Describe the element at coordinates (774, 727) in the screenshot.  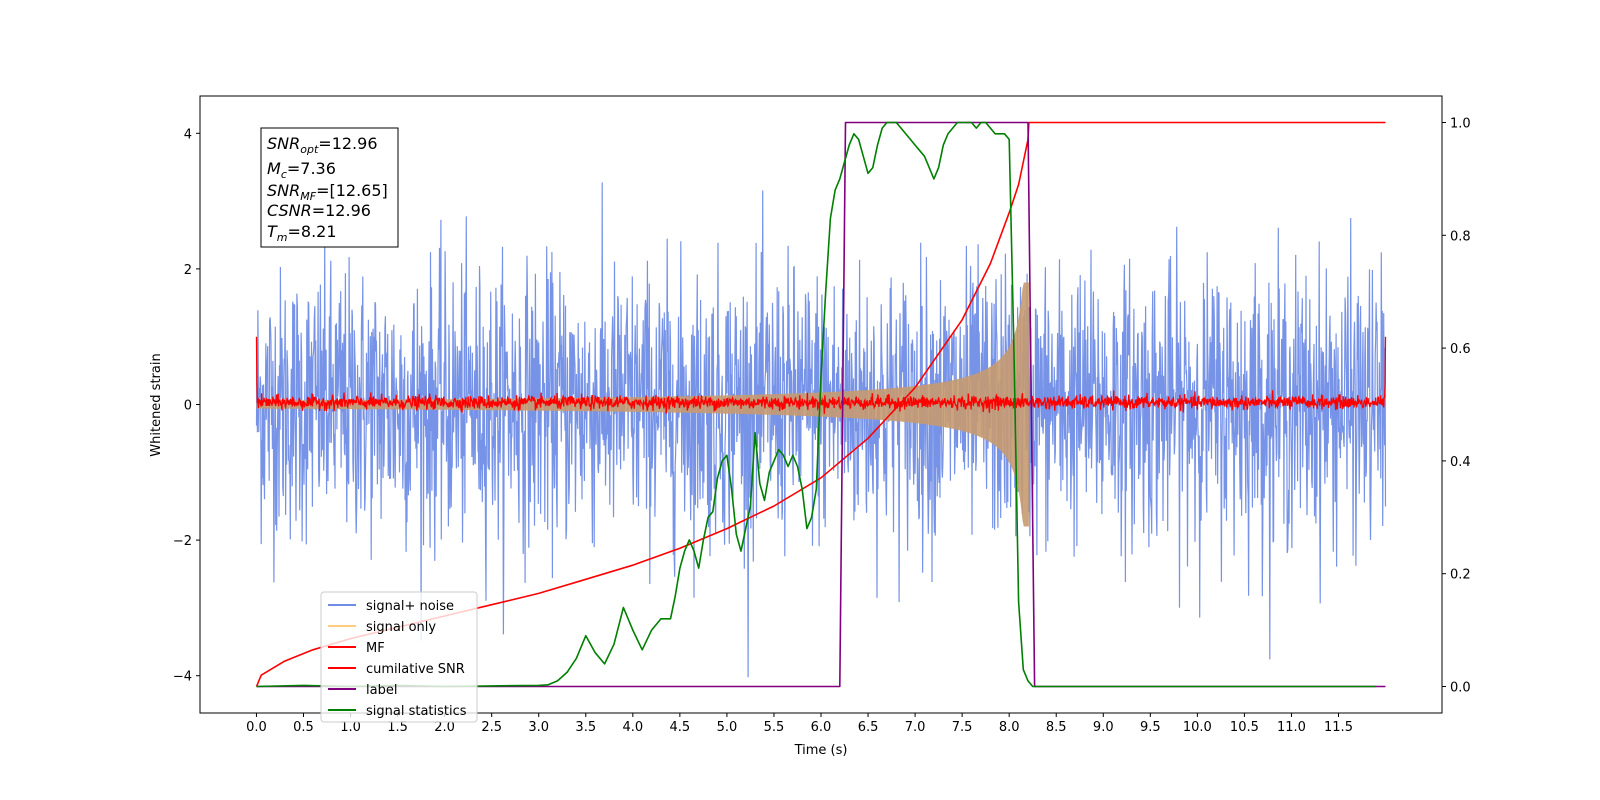
I see `x-tick-label: 5.5` at that location.